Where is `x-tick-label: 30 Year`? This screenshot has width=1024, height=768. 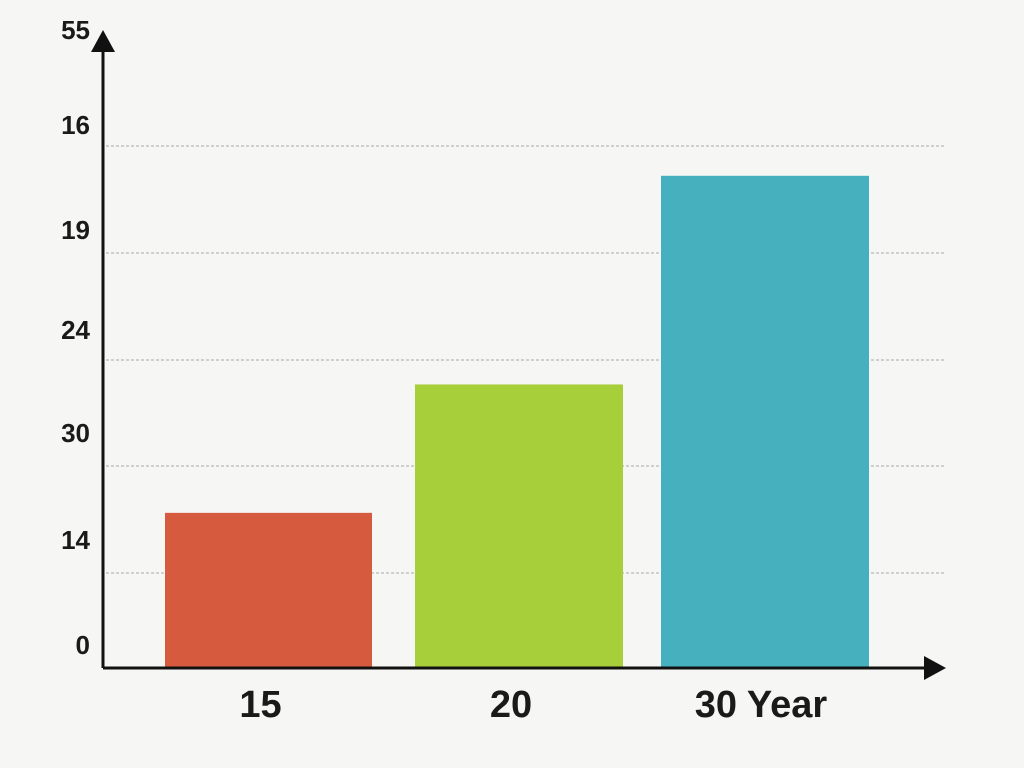 x-tick-label: 30 Year is located at coordinates (761, 705).